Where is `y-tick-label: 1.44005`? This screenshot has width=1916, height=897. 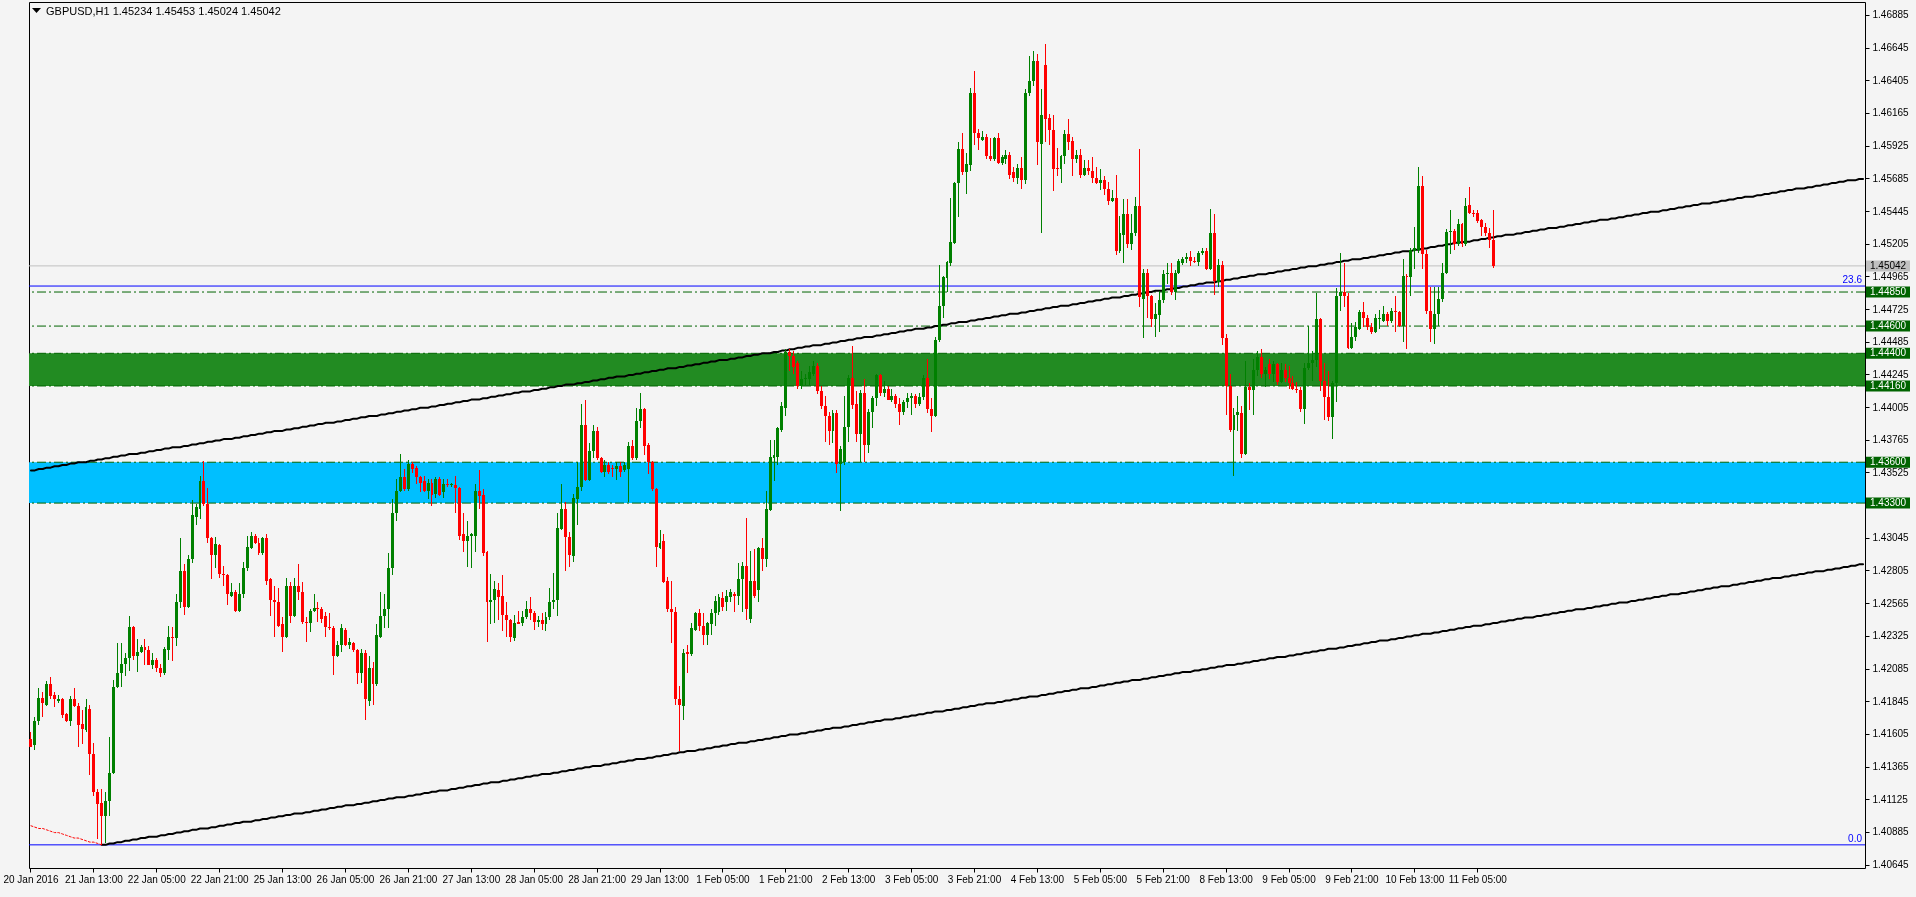
y-tick-label: 1.44005 is located at coordinates (1891, 407).